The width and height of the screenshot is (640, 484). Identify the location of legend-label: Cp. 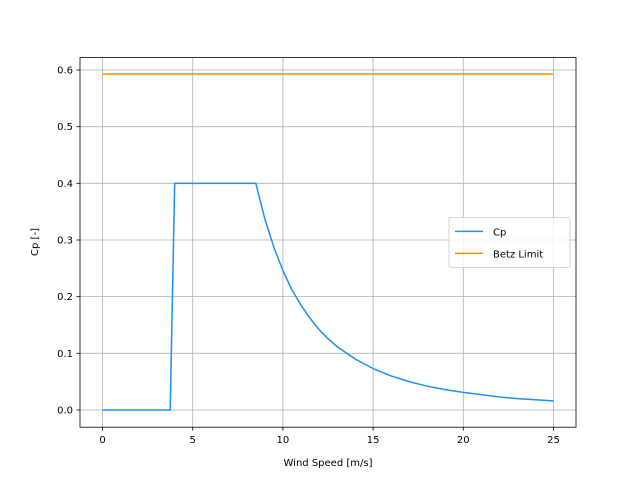
(499, 232).